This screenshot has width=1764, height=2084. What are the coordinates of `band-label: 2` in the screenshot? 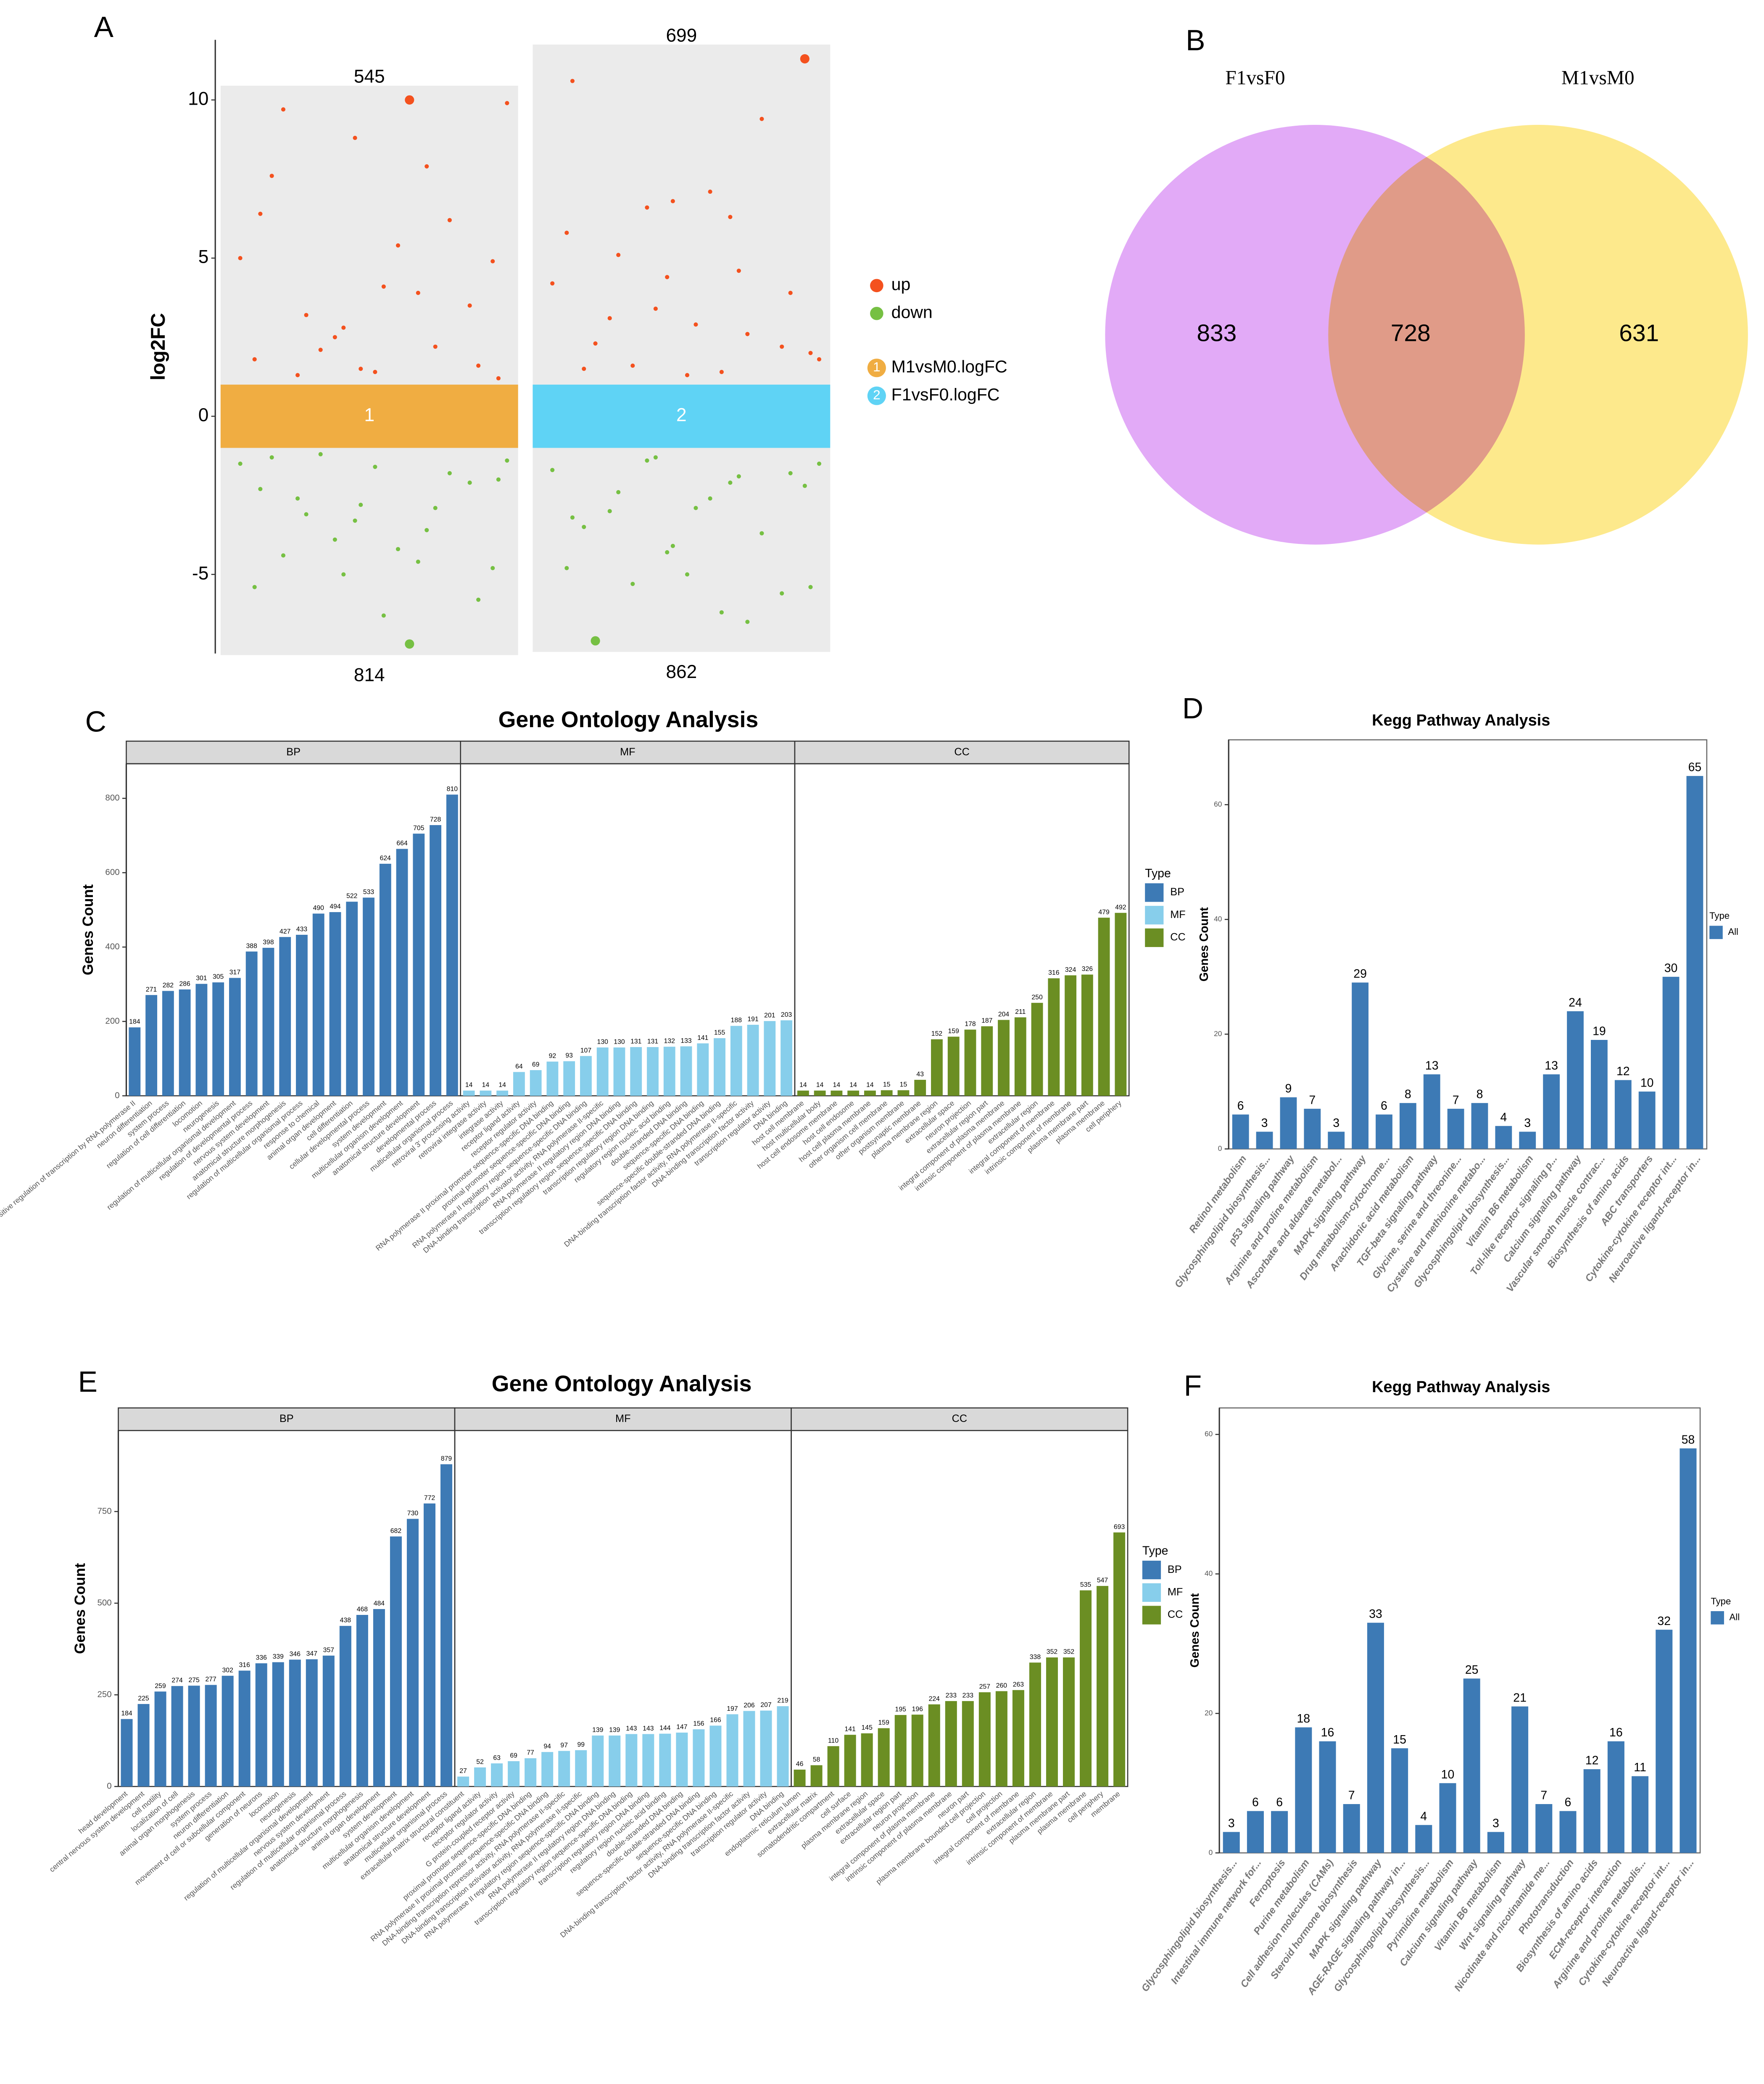 It's located at (681, 415).